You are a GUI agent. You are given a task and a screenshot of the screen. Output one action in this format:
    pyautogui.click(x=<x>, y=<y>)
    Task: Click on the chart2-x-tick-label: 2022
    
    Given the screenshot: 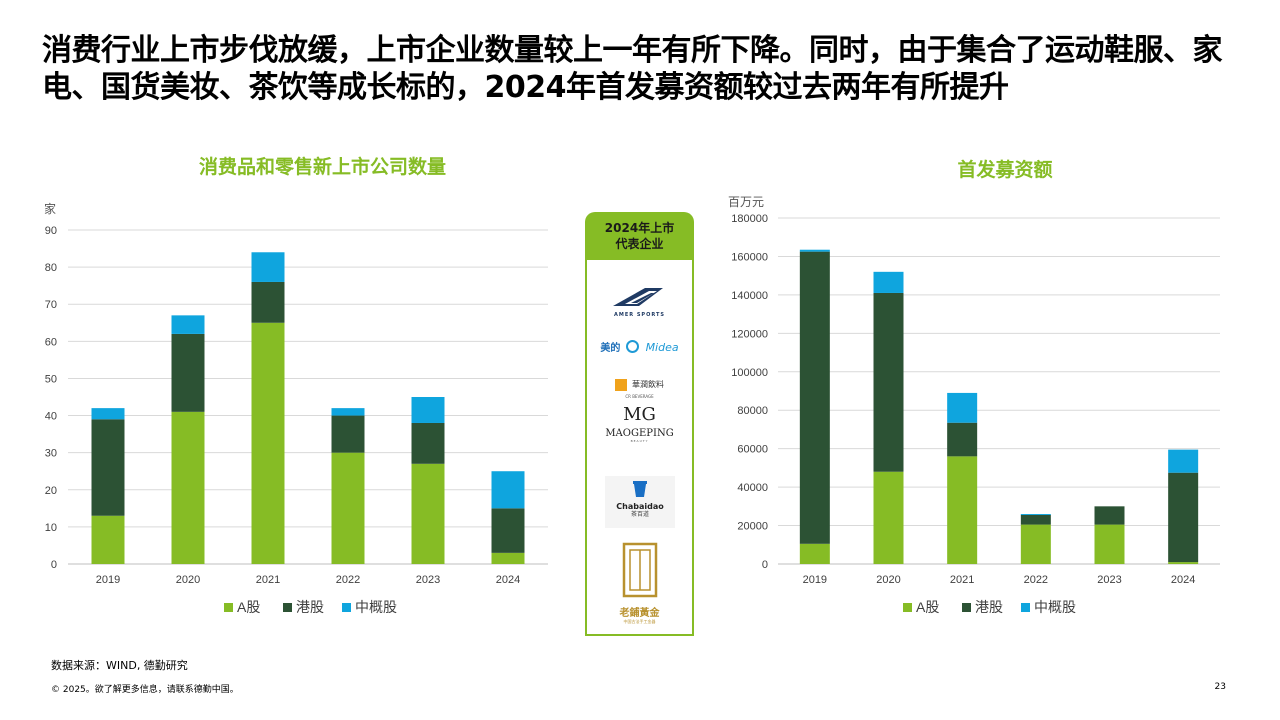 What is the action you would take?
    pyautogui.click(x=1036, y=580)
    